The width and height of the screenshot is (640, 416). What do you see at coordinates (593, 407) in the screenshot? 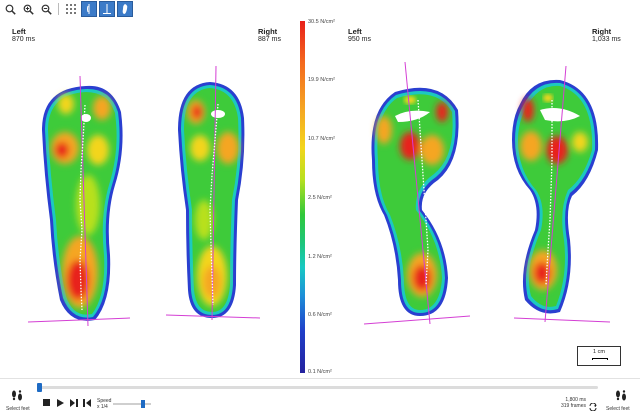
I see `swap-icon` at bounding box center [593, 407].